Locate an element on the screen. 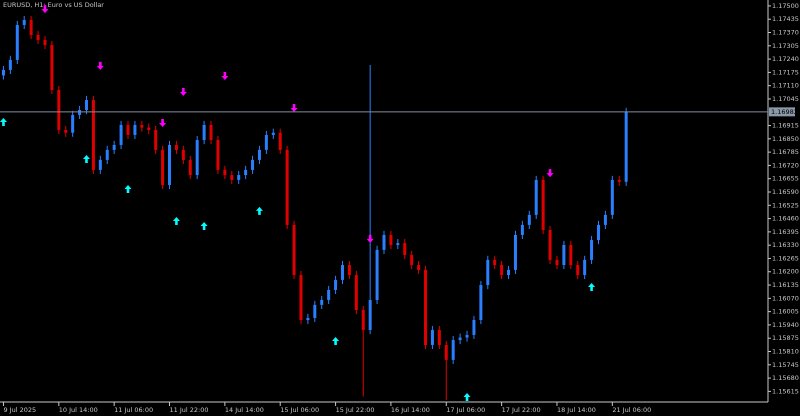 The height and width of the screenshot is (416, 800). y-tick-label: 1.16200 is located at coordinates (785, 272).